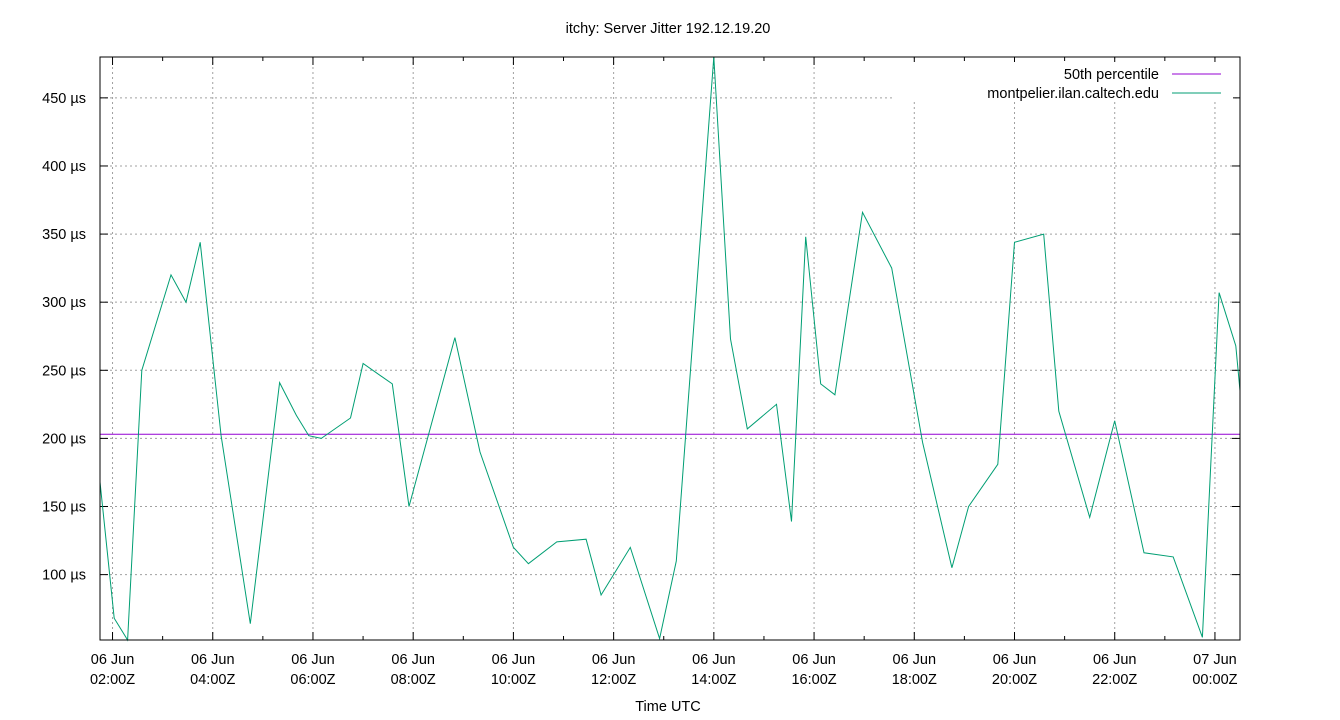 Image resolution: width=1340 pixels, height=720 pixels. What do you see at coordinates (1215, 660) in the screenshot?
I see `x-tick-label-date: 07 Jun` at bounding box center [1215, 660].